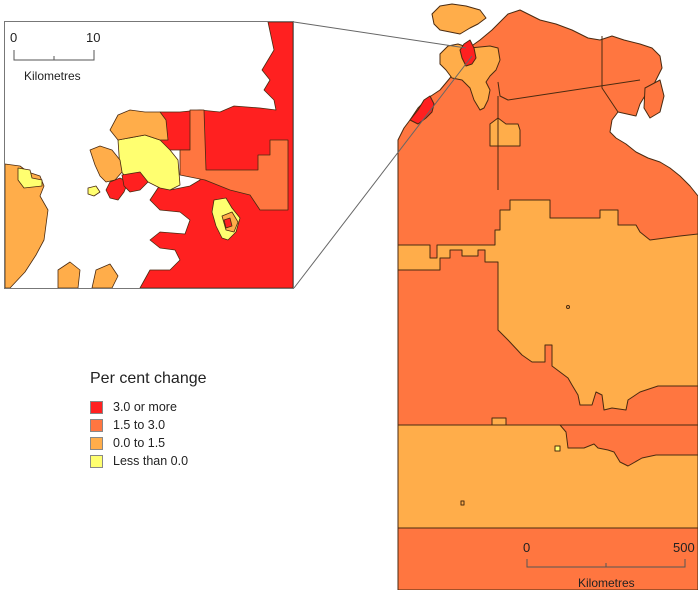 This screenshot has width=698, height=590. What do you see at coordinates (88, 274) in the screenshot?
I see `inset-region-light-orange-islands` at bounding box center [88, 274].